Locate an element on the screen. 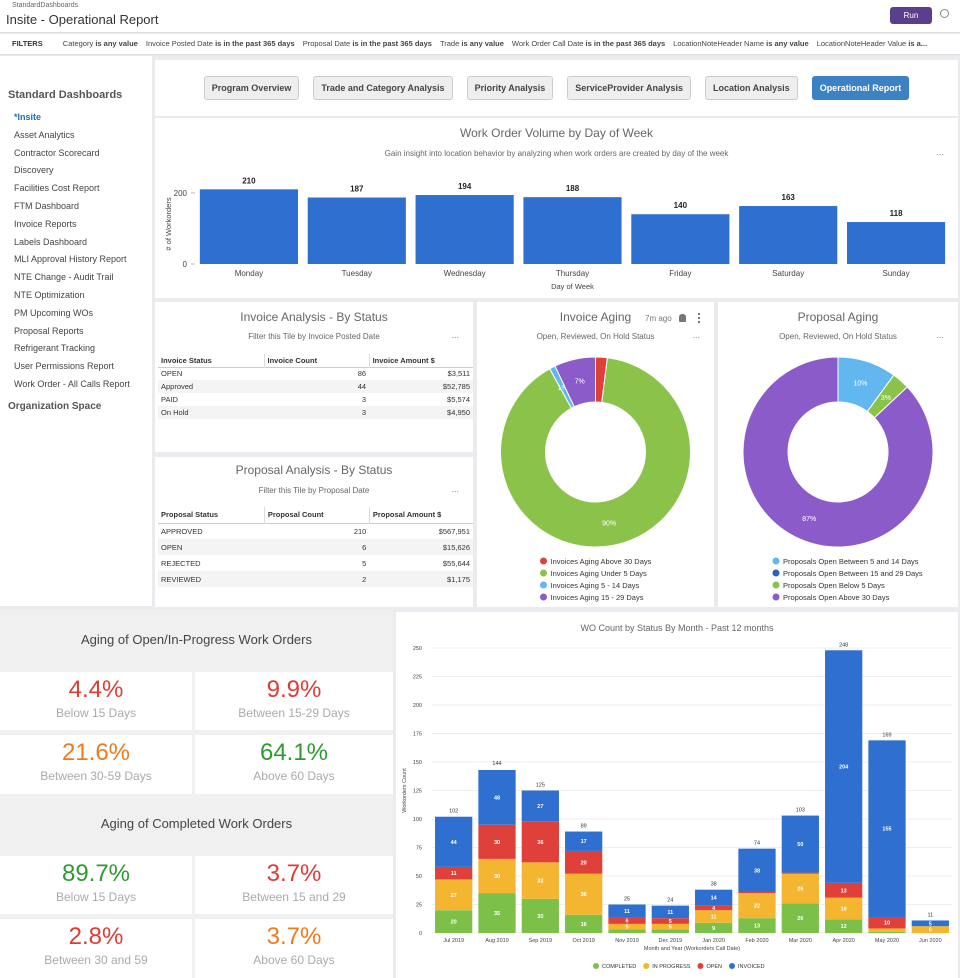 This screenshot has height=978, width=960. sidebar-link: *Insite is located at coordinates (28, 117).